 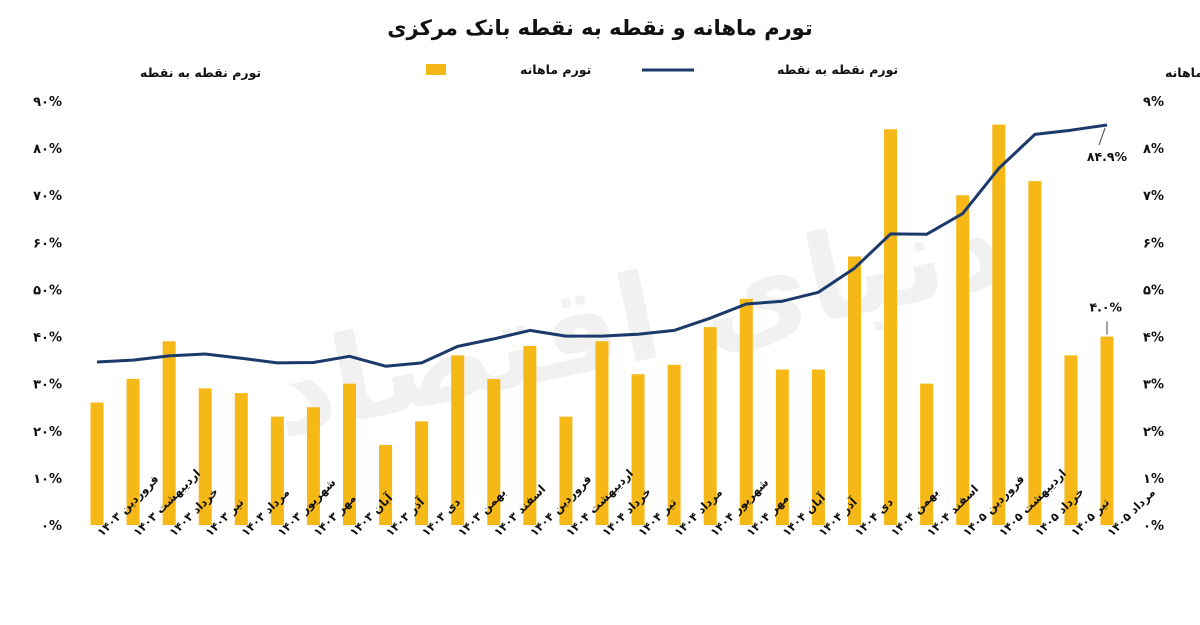 I want to click on right-tick-label: ۱%, so click(x=1153, y=479).